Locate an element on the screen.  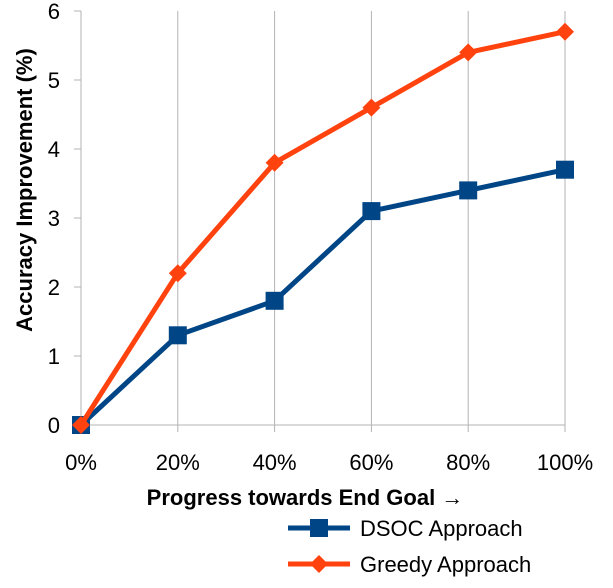
legend-marker-dsoc is located at coordinates (319, 528).